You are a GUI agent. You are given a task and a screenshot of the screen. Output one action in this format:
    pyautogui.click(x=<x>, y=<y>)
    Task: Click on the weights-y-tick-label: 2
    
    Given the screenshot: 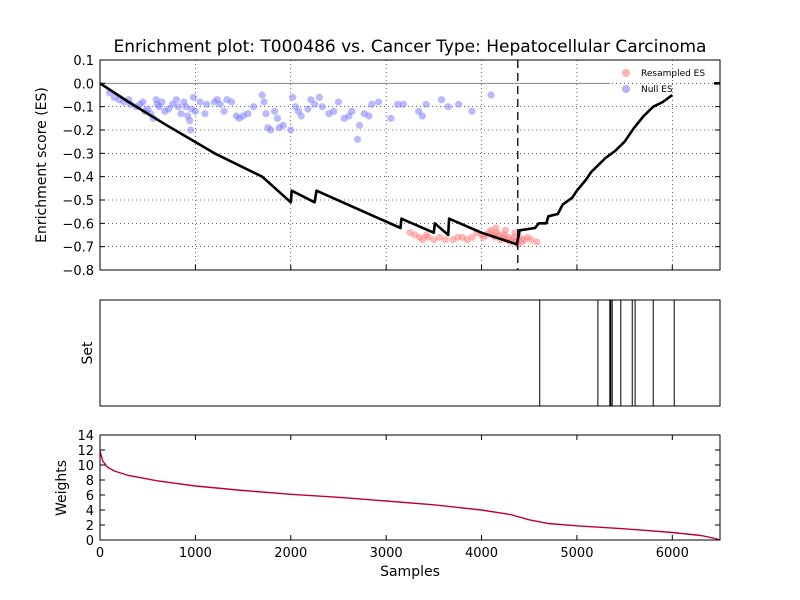 What is the action you would take?
    pyautogui.click(x=90, y=526)
    